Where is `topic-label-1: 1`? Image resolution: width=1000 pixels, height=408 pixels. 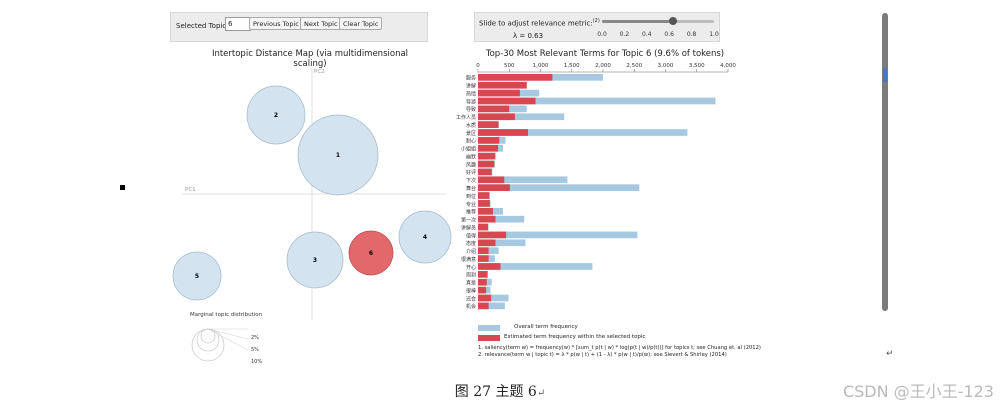 topic-label-1: 1 is located at coordinates (338, 155).